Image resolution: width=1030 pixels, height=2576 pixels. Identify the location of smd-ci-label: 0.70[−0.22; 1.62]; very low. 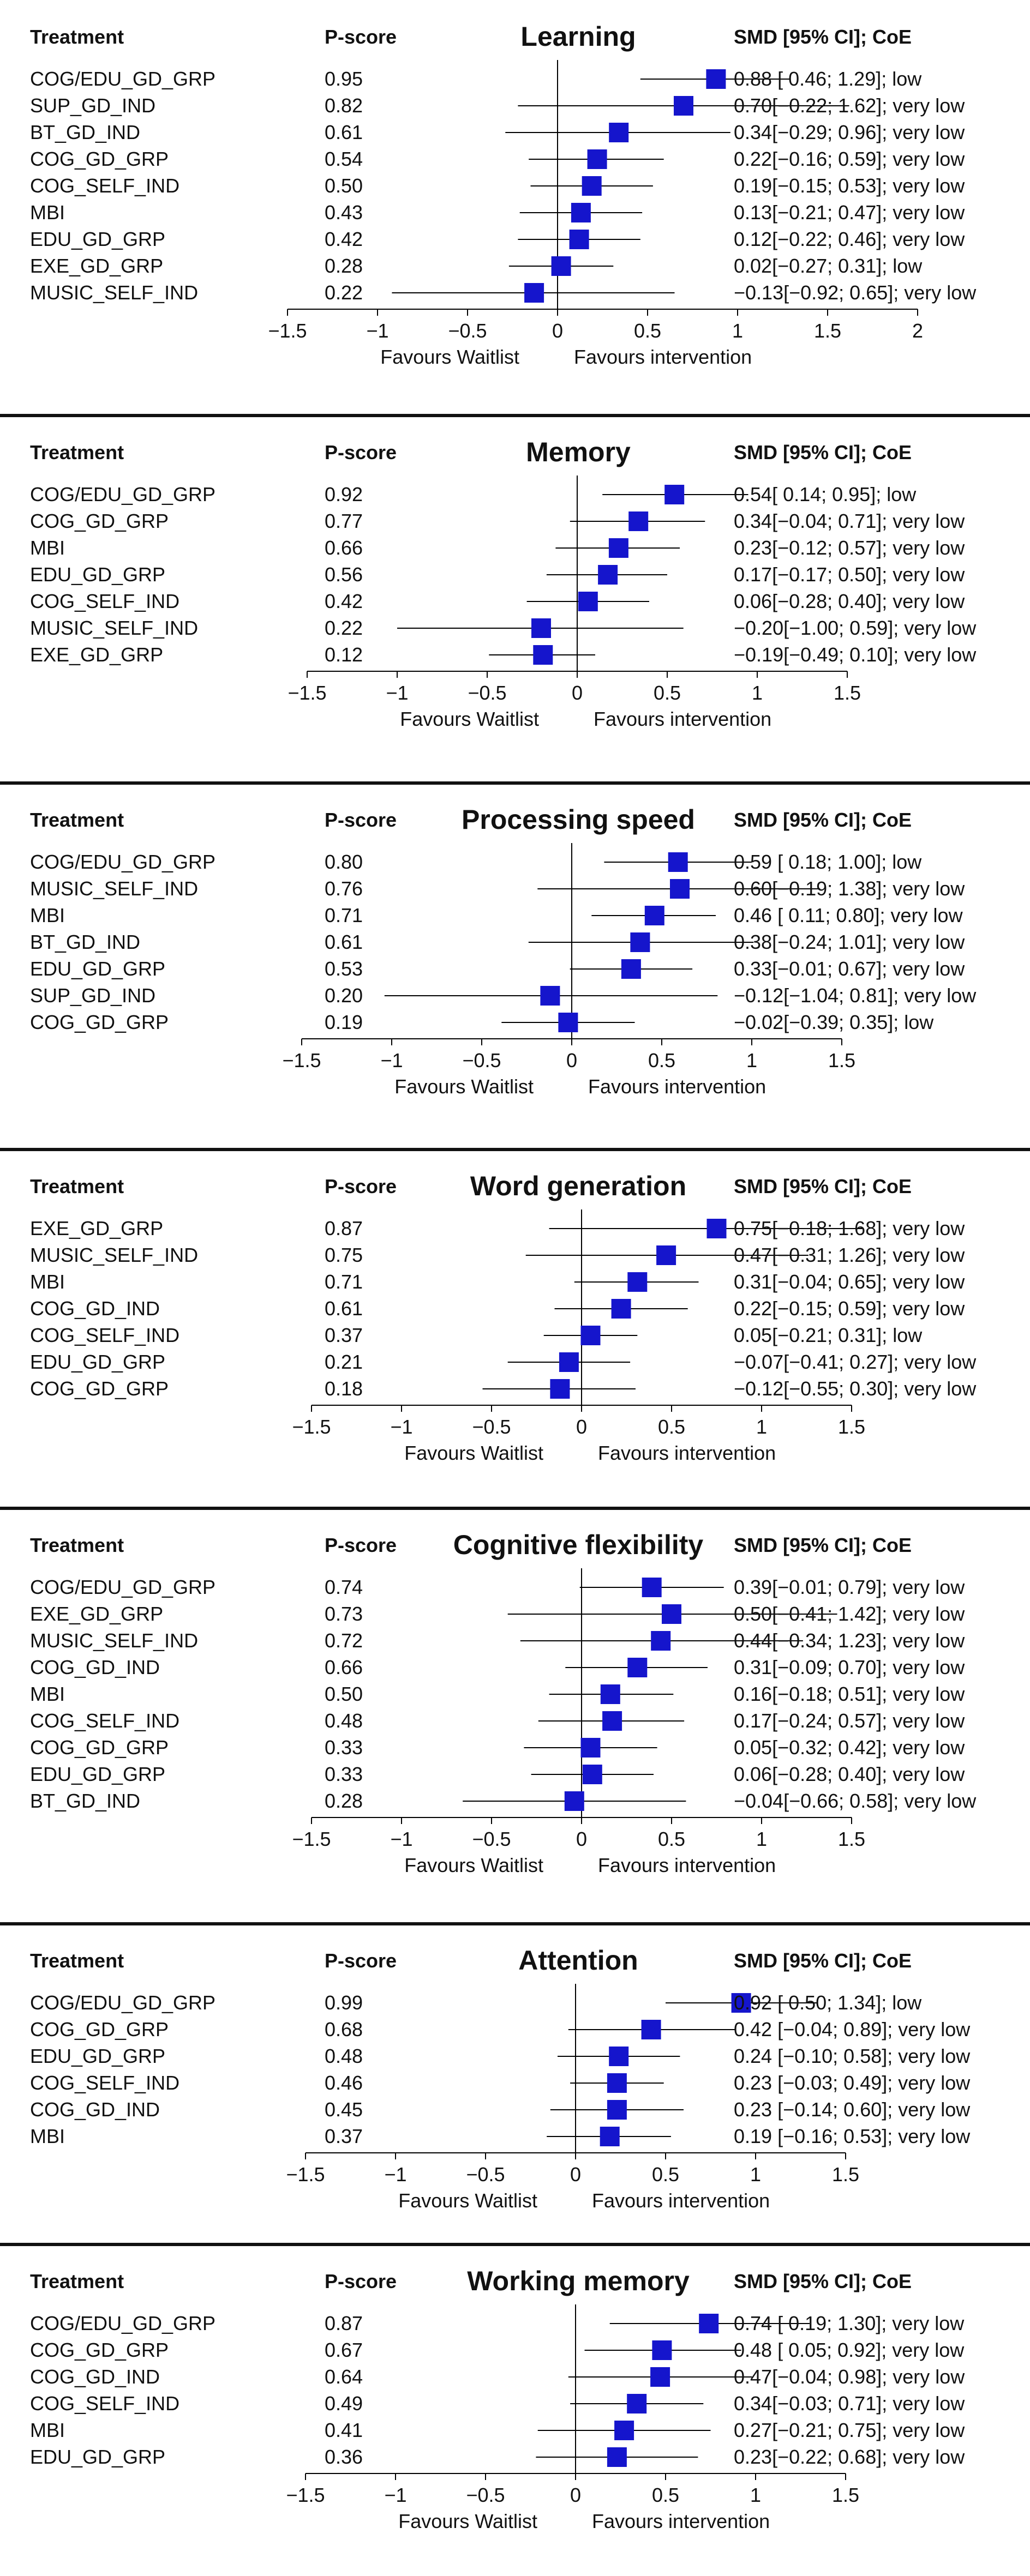
(850, 105).